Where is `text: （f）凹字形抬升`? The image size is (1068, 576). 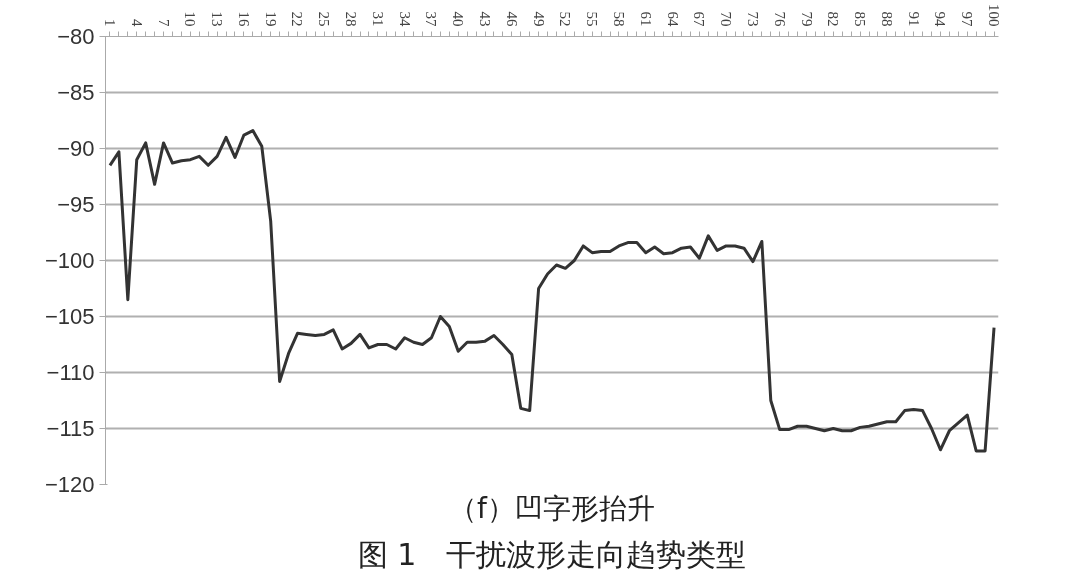 text: （f）凹字形抬升 is located at coordinates (552, 508).